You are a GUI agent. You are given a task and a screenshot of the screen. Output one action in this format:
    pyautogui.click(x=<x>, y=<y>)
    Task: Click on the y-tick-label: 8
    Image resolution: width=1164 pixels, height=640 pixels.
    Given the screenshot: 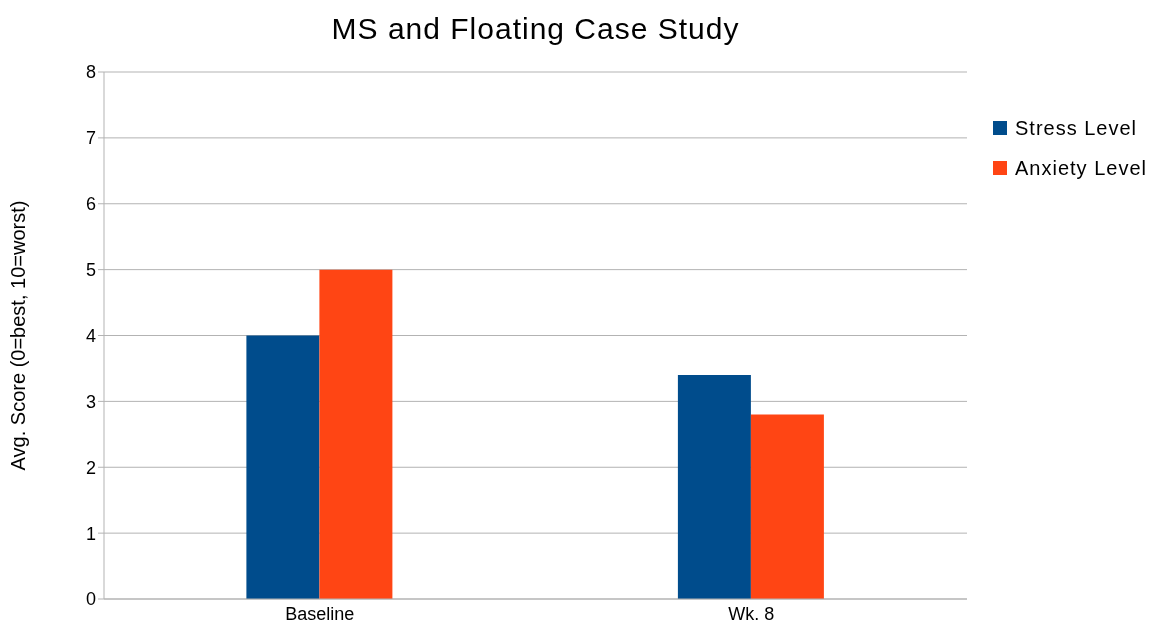 What is the action you would take?
    pyautogui.click(x=90, y=72)
    